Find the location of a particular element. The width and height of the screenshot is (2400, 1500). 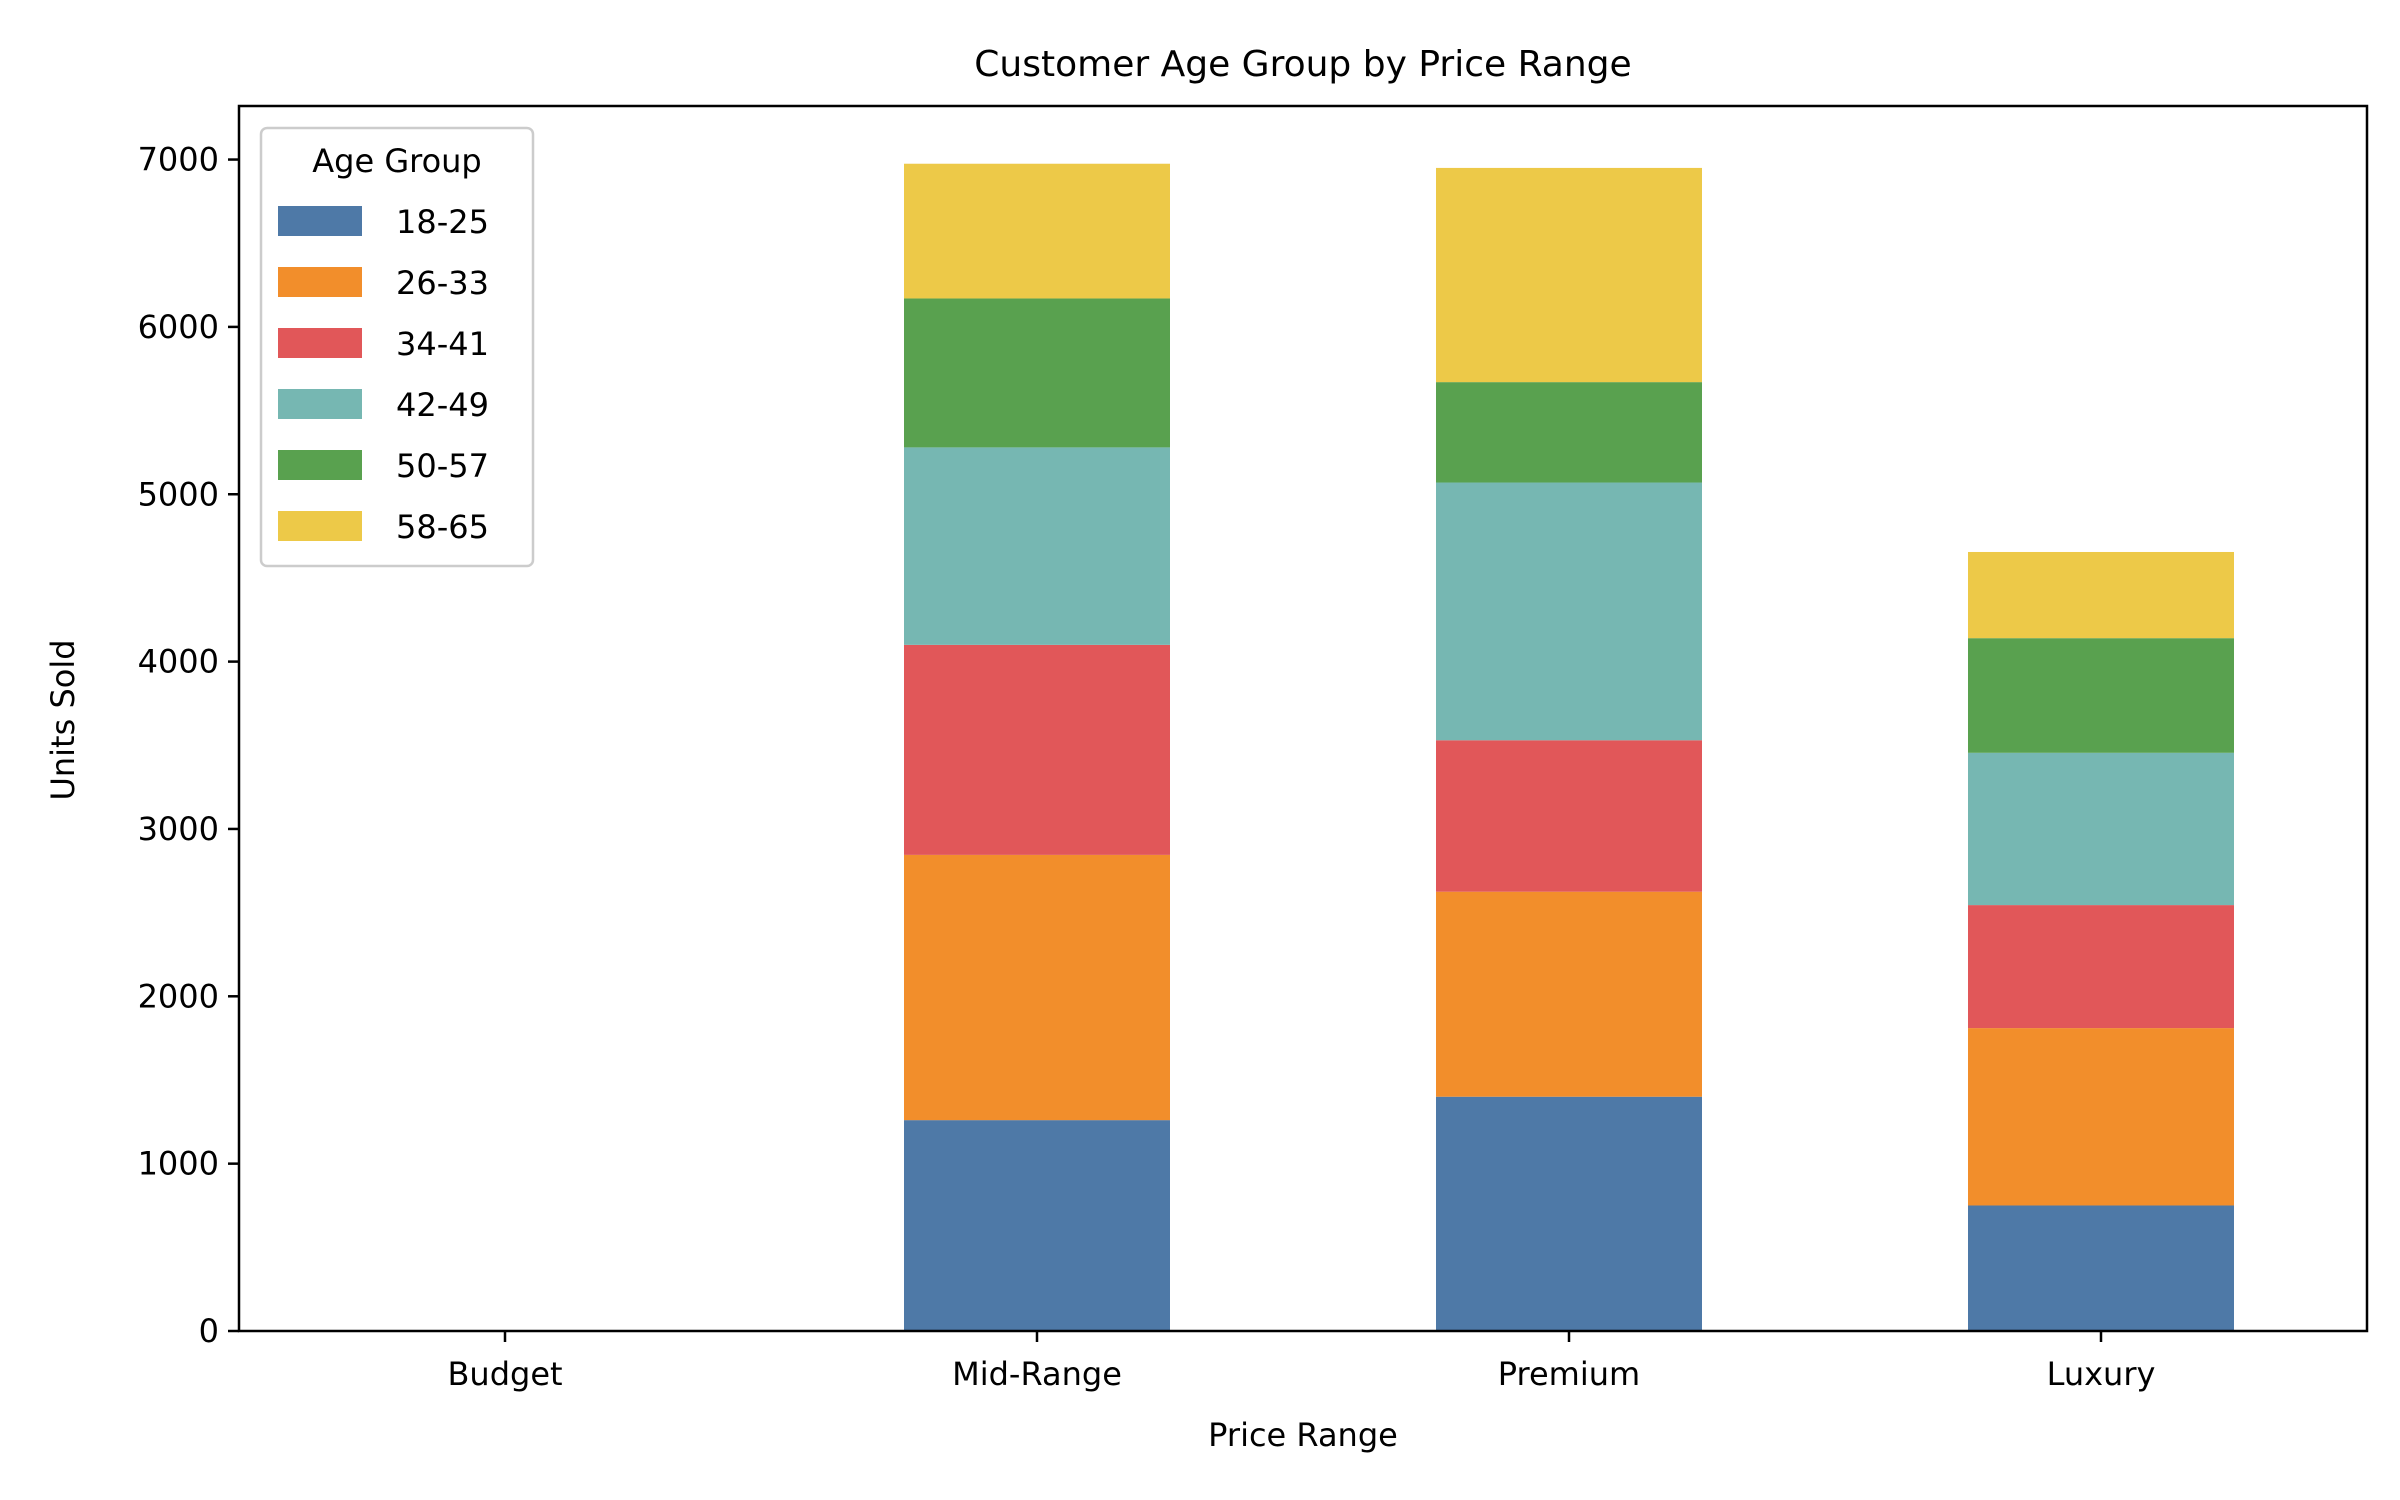

legend-label: 26-33 is located at coordinates (442, 283).